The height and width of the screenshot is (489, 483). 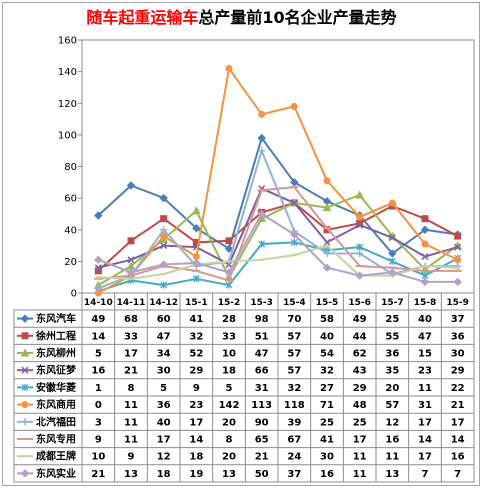 I want to click on series-8-line, so click(x=278, y=234).